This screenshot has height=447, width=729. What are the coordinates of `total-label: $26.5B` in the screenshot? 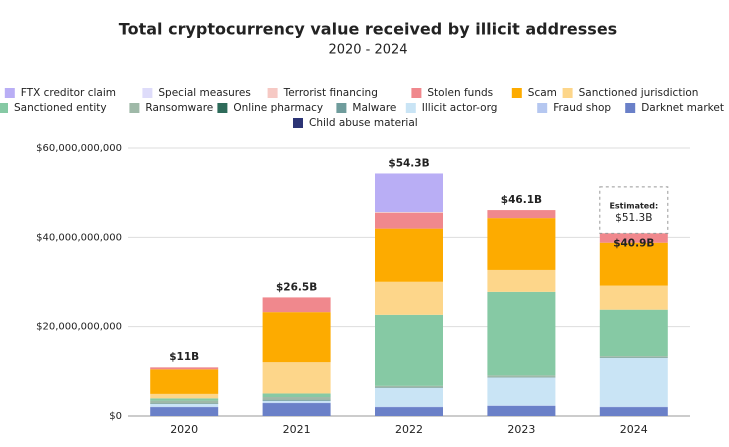 It's located at (296, 288).